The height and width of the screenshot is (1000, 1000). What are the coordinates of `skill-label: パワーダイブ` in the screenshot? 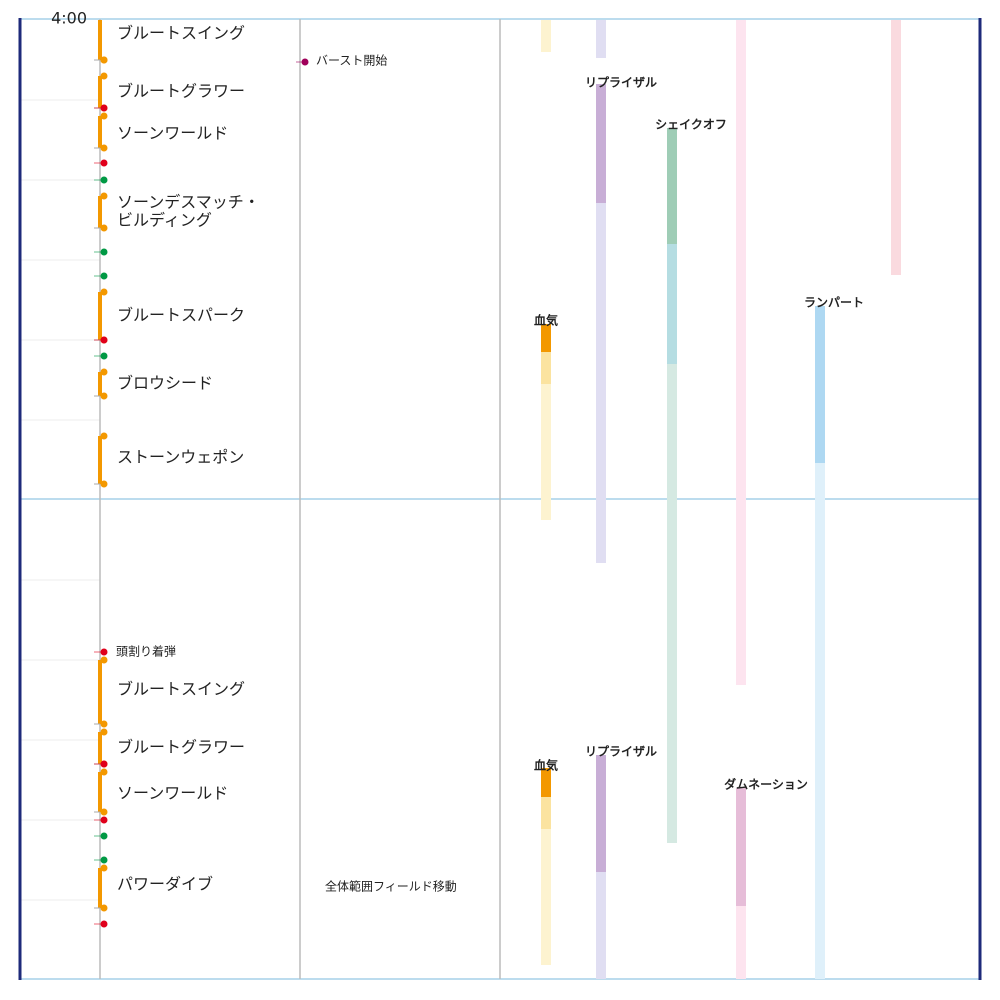 It's located at (165, 884).